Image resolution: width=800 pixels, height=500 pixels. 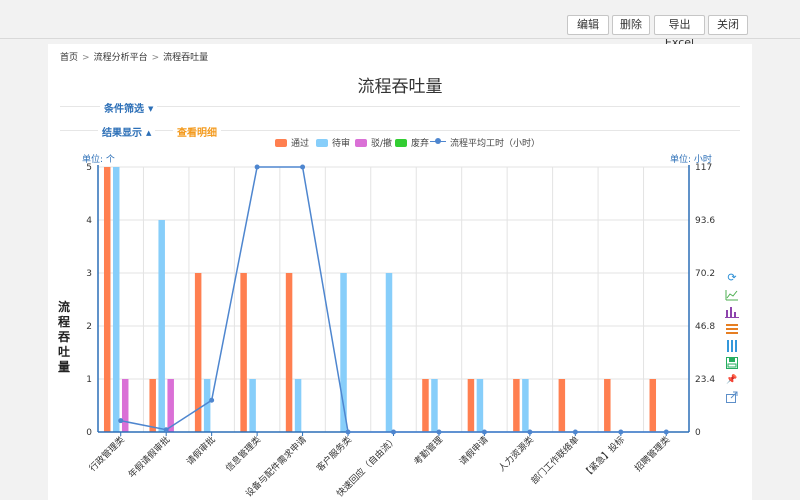 I want to click on edit-button: 编辑, so click(x=588, y=25).